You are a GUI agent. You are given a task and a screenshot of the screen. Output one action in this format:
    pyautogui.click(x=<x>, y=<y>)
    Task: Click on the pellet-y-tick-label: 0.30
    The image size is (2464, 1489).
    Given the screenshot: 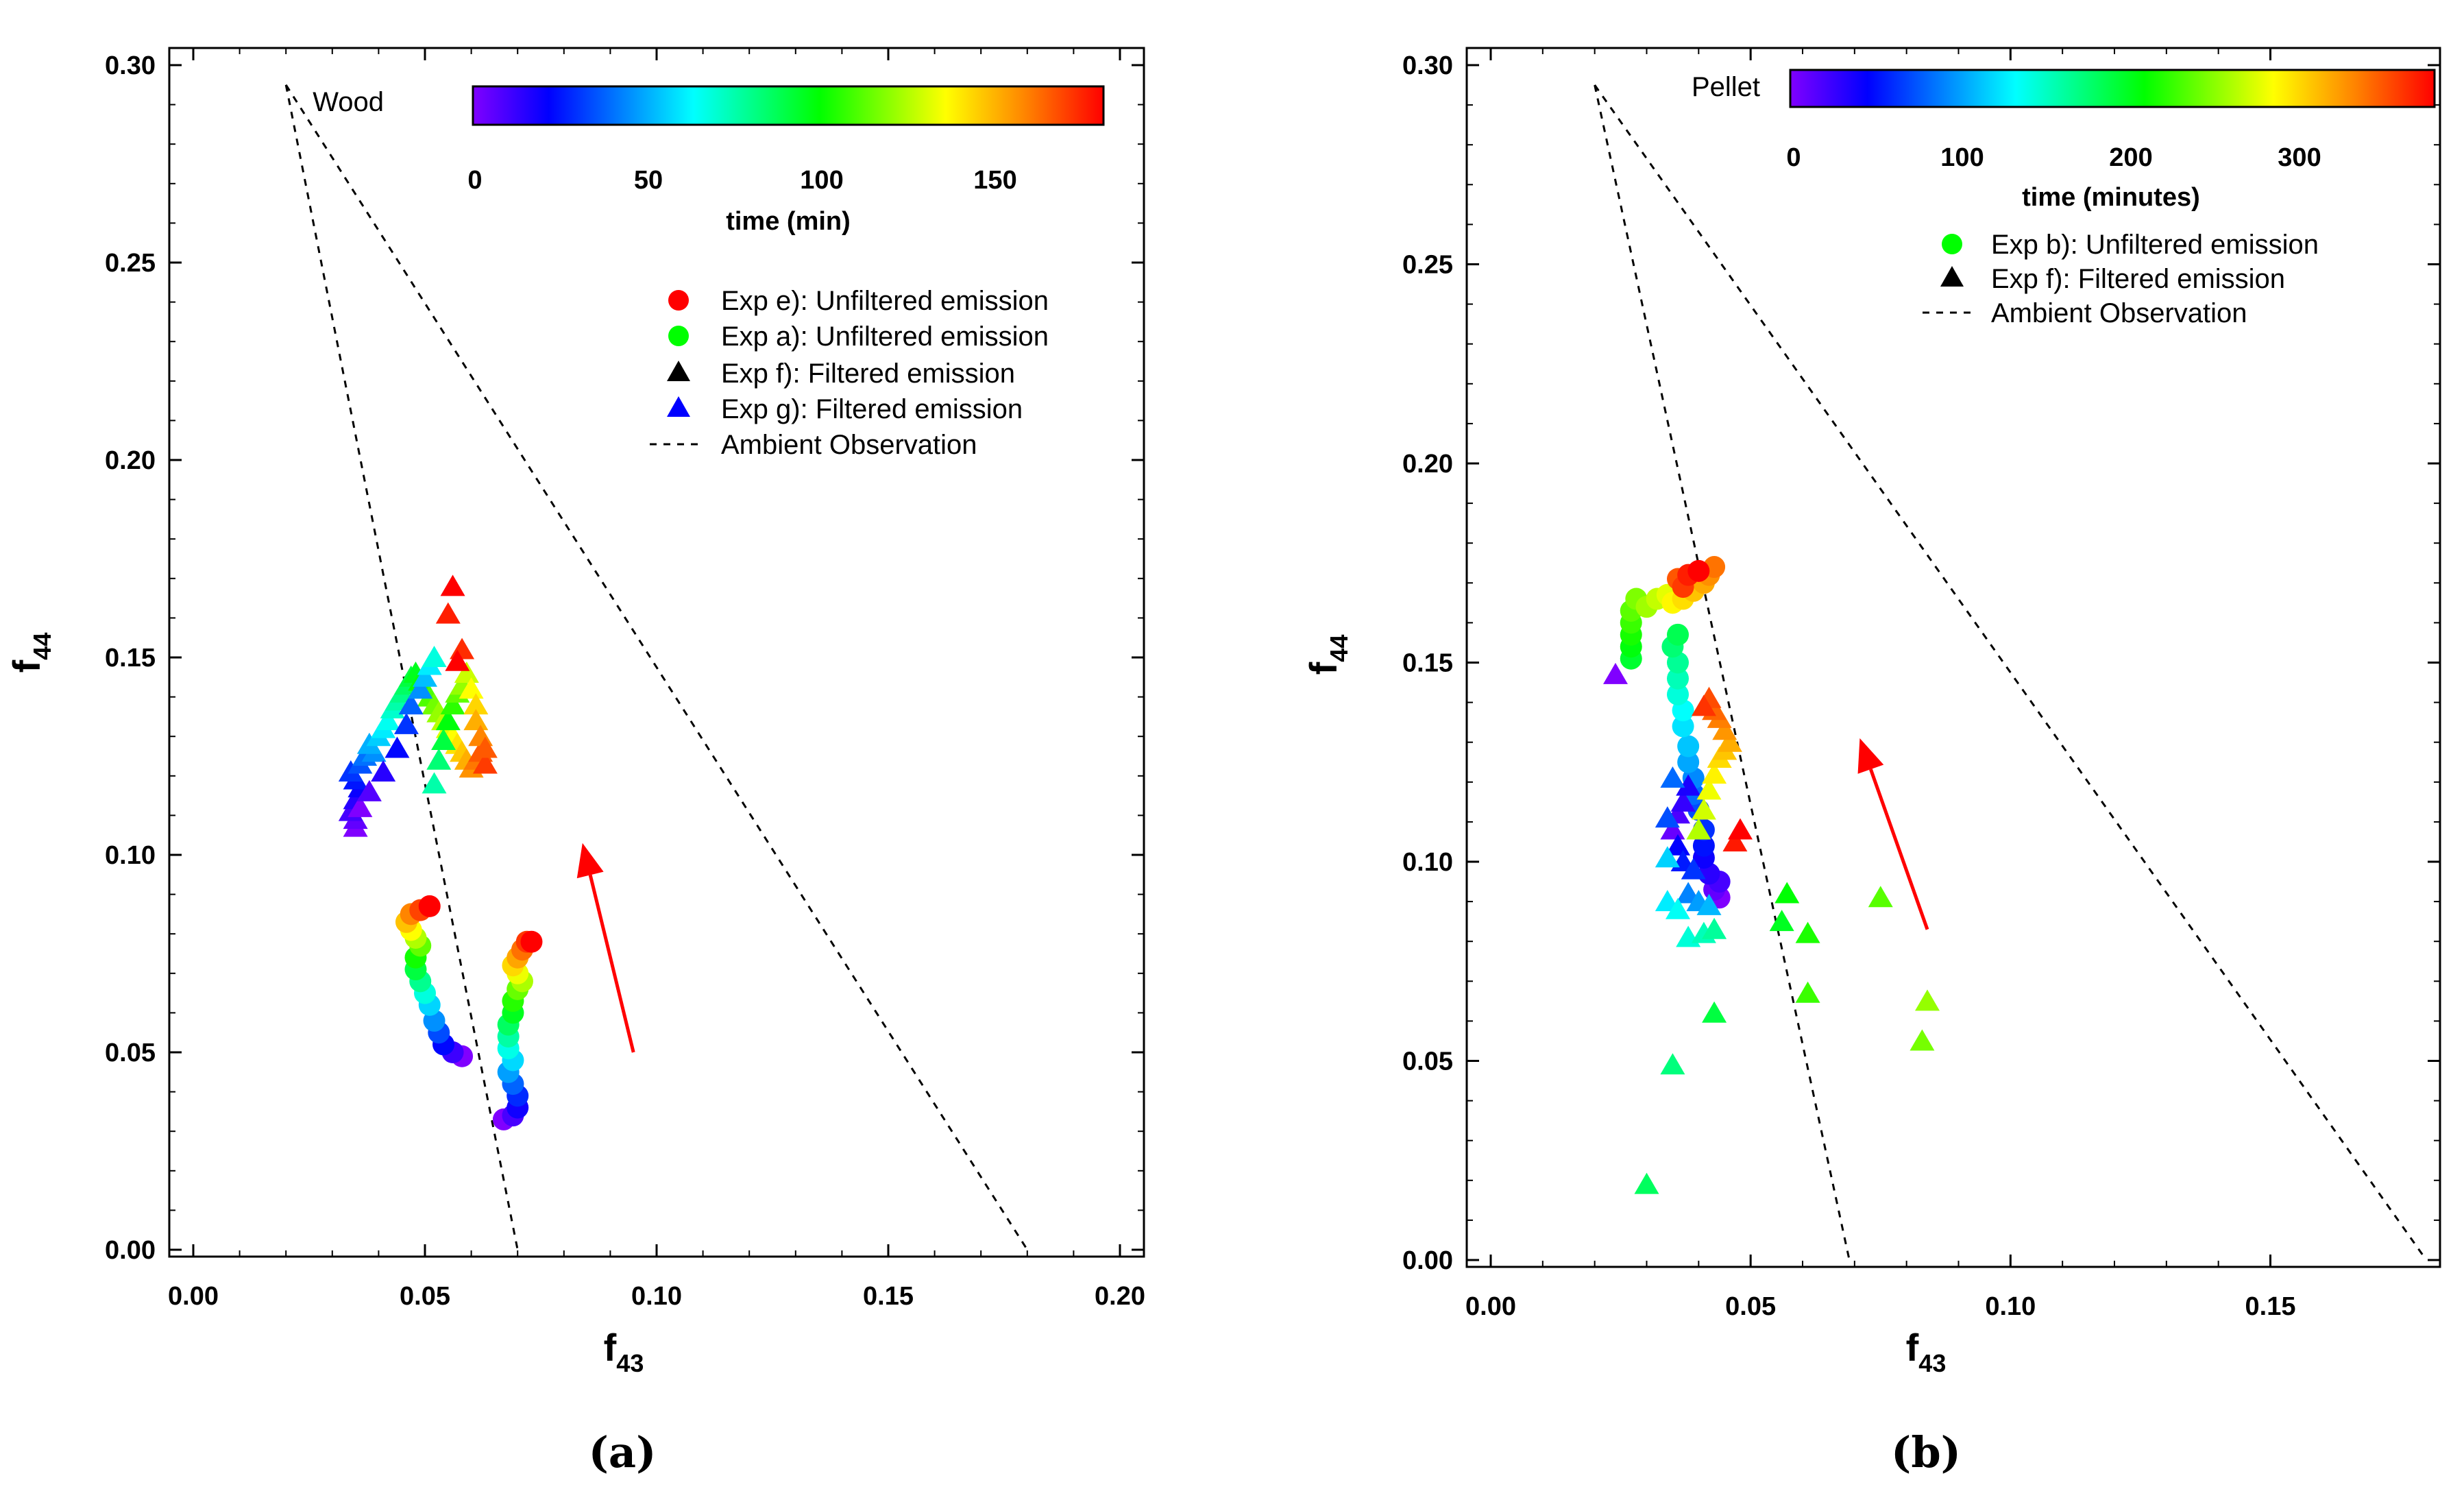 What is the action you would take?
    pyautogui.click(x=1427, y=65)
    